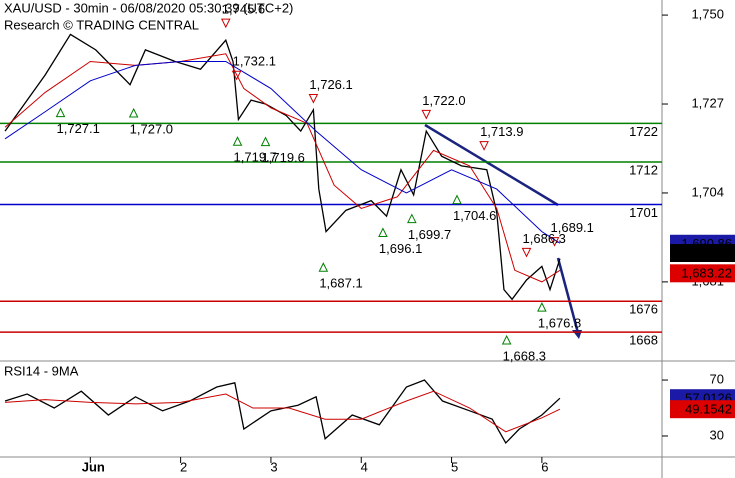  Describe the element at coordinates (572, 227) in the screenshot. I see `pivot-label: 1,689.1` at that location.